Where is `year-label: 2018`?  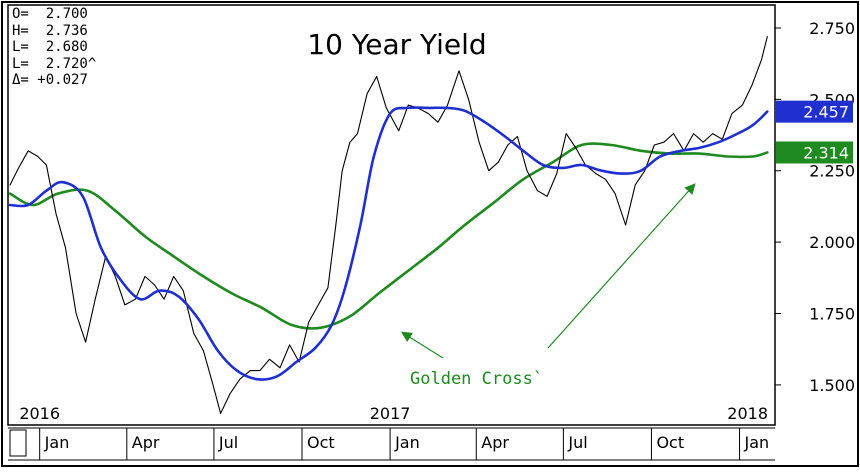
year-label: 2018 is located at coordinates (747, 413).